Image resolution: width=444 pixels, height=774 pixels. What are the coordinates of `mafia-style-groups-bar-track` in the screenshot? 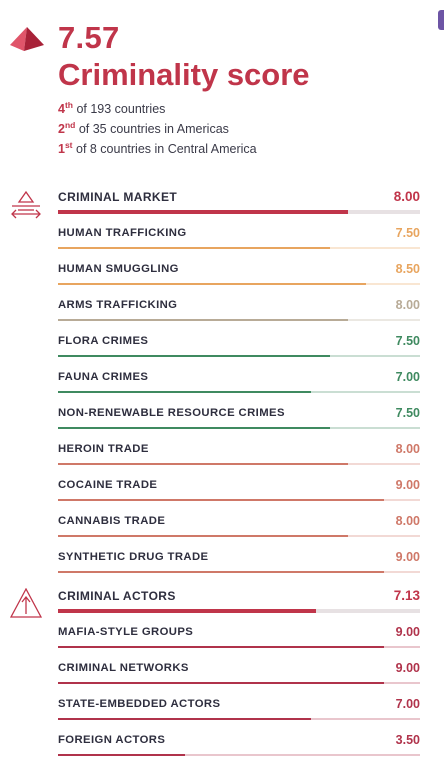 It's located at (239, 647).